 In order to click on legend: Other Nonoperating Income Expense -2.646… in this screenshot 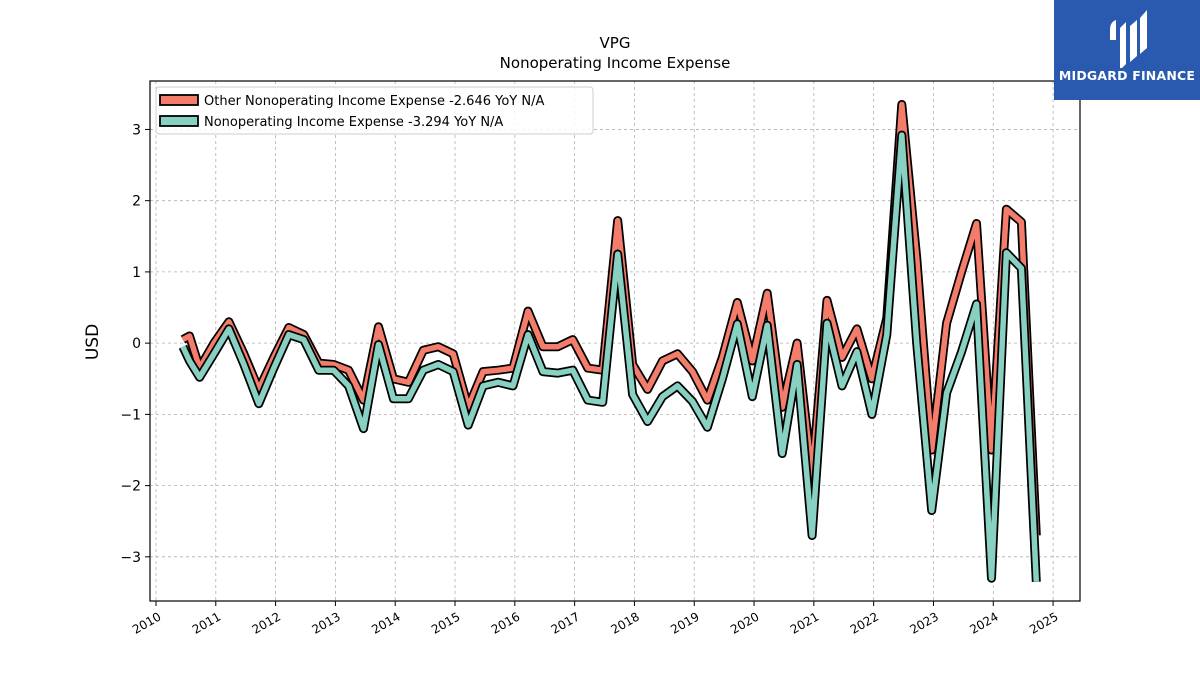, I will do `click(374, 110)`.